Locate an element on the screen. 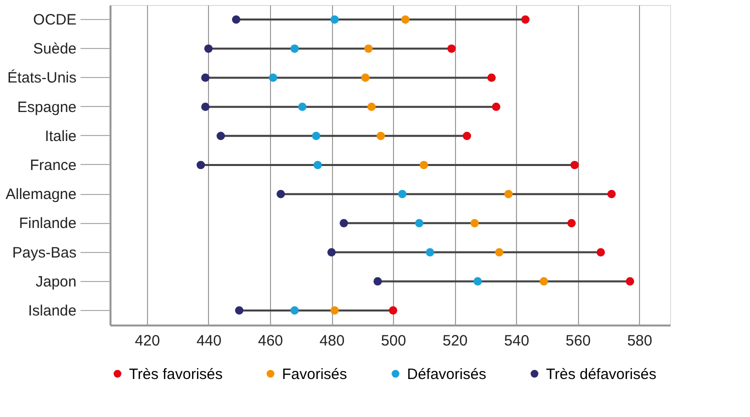  y-tick-label: États-Unis is located at coordinates (41, 77).